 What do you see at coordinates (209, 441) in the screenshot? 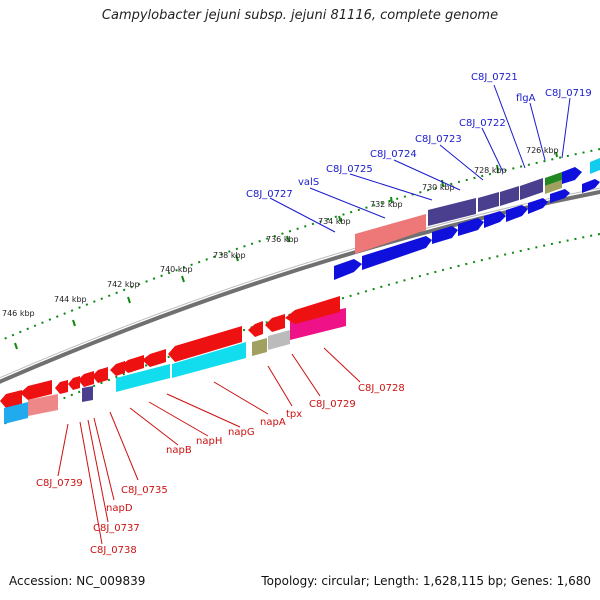
I see `label-naph: napH` at bounding box center [209, 441].